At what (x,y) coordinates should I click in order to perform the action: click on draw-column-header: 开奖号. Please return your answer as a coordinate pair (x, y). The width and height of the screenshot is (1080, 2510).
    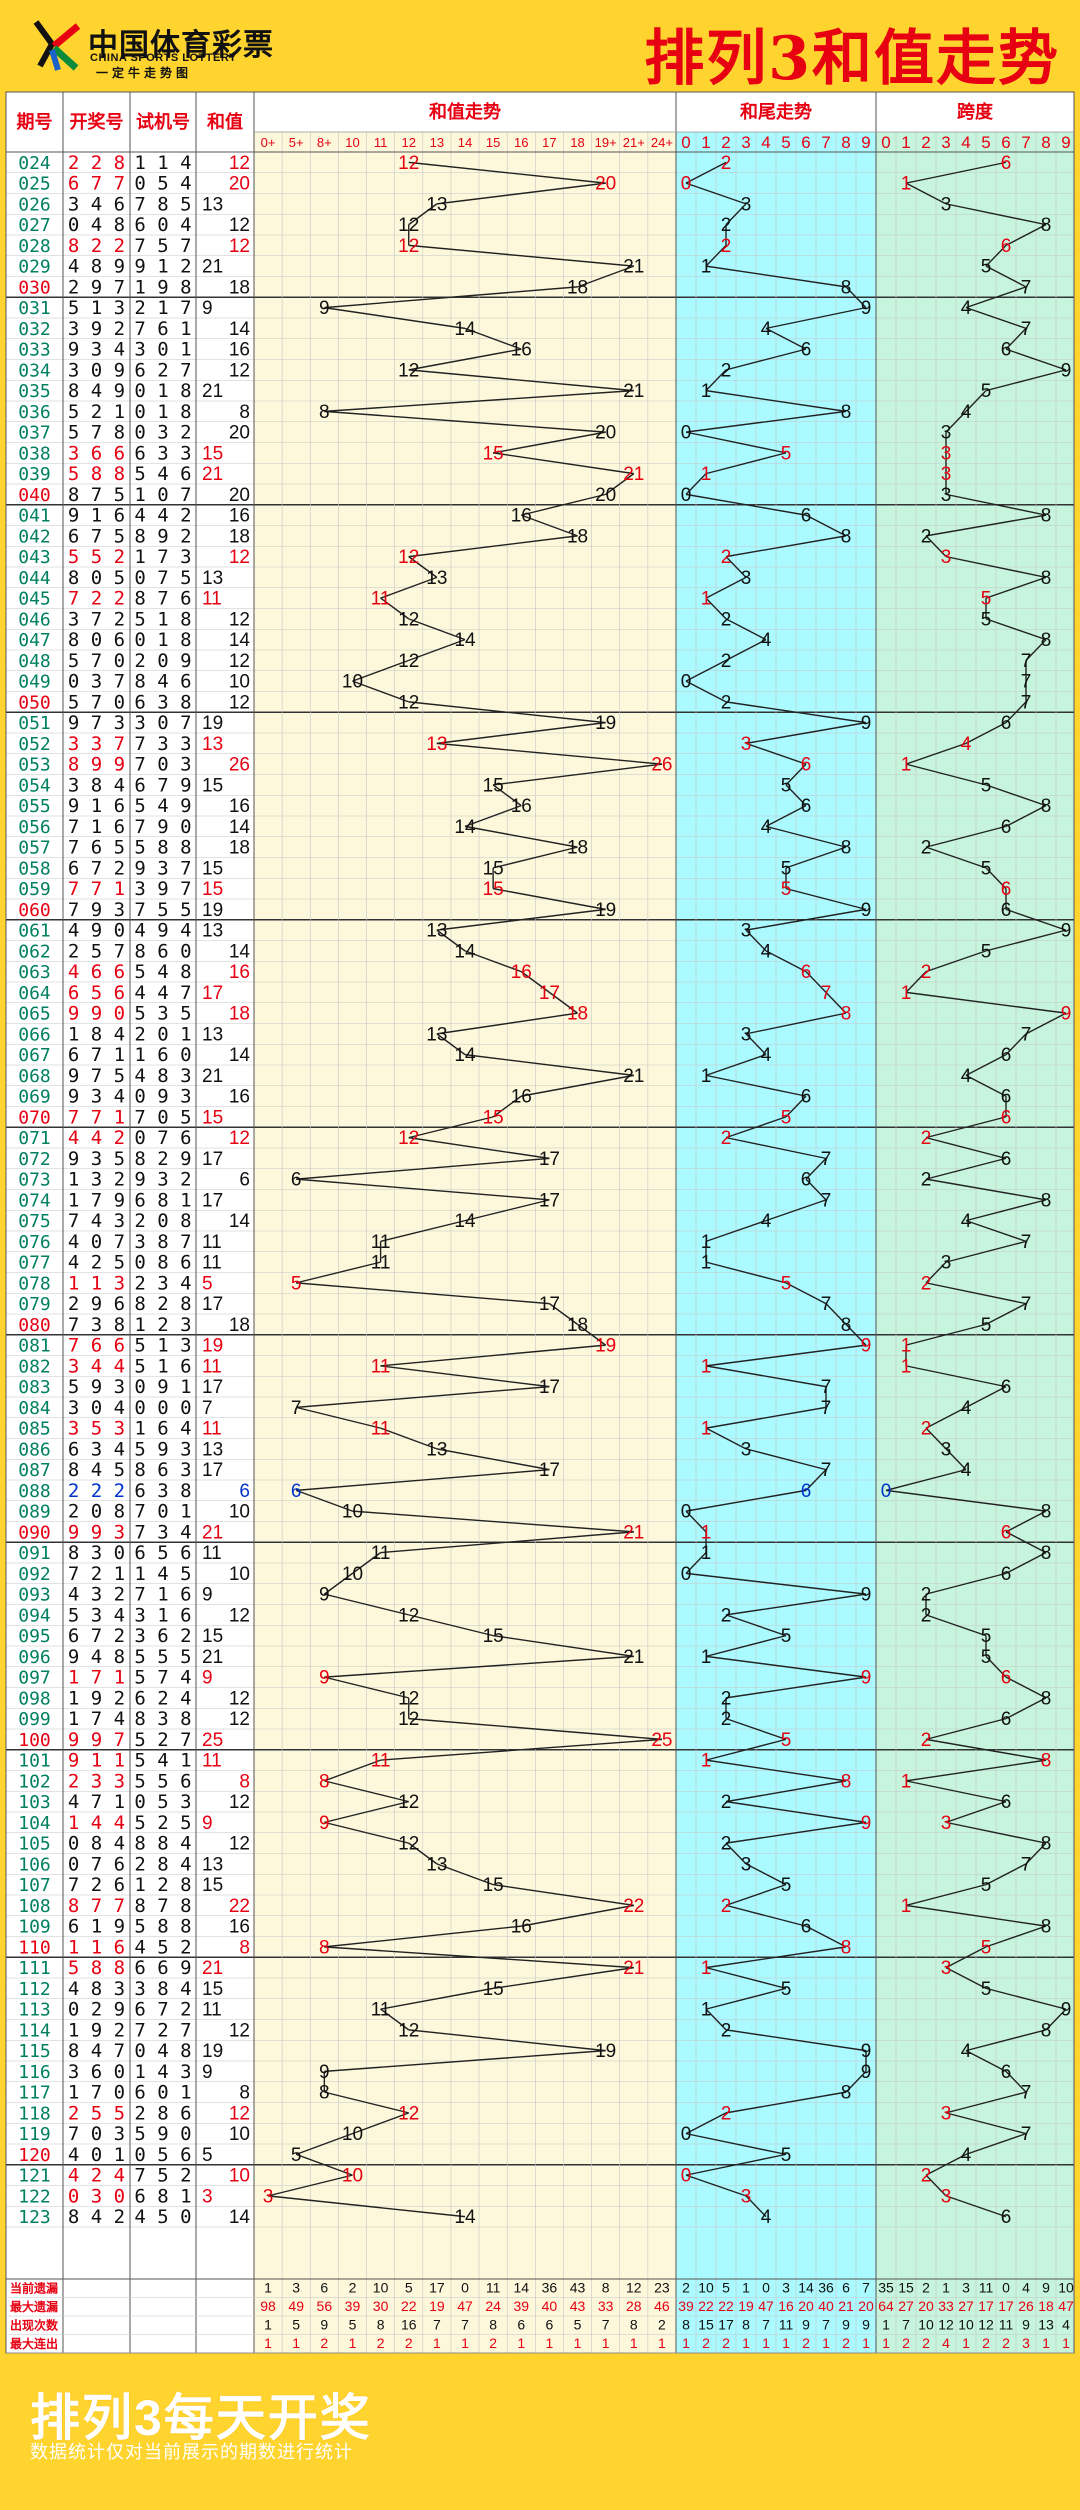
    Looking at the image, I should click on (97, 121).